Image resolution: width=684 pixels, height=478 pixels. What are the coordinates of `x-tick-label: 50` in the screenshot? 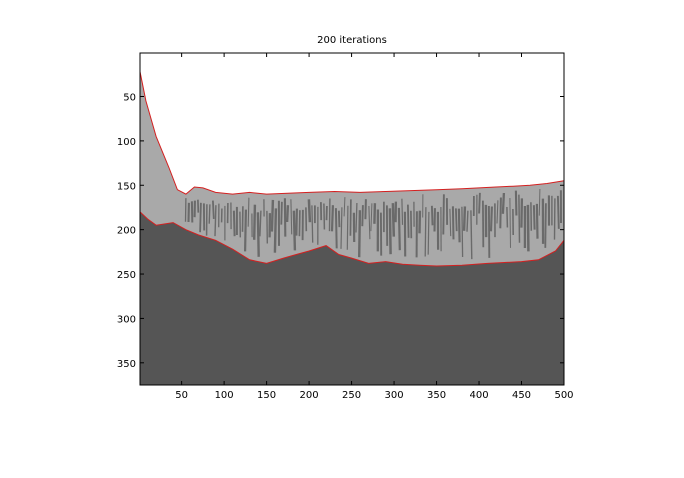 It's located at (181, 395).